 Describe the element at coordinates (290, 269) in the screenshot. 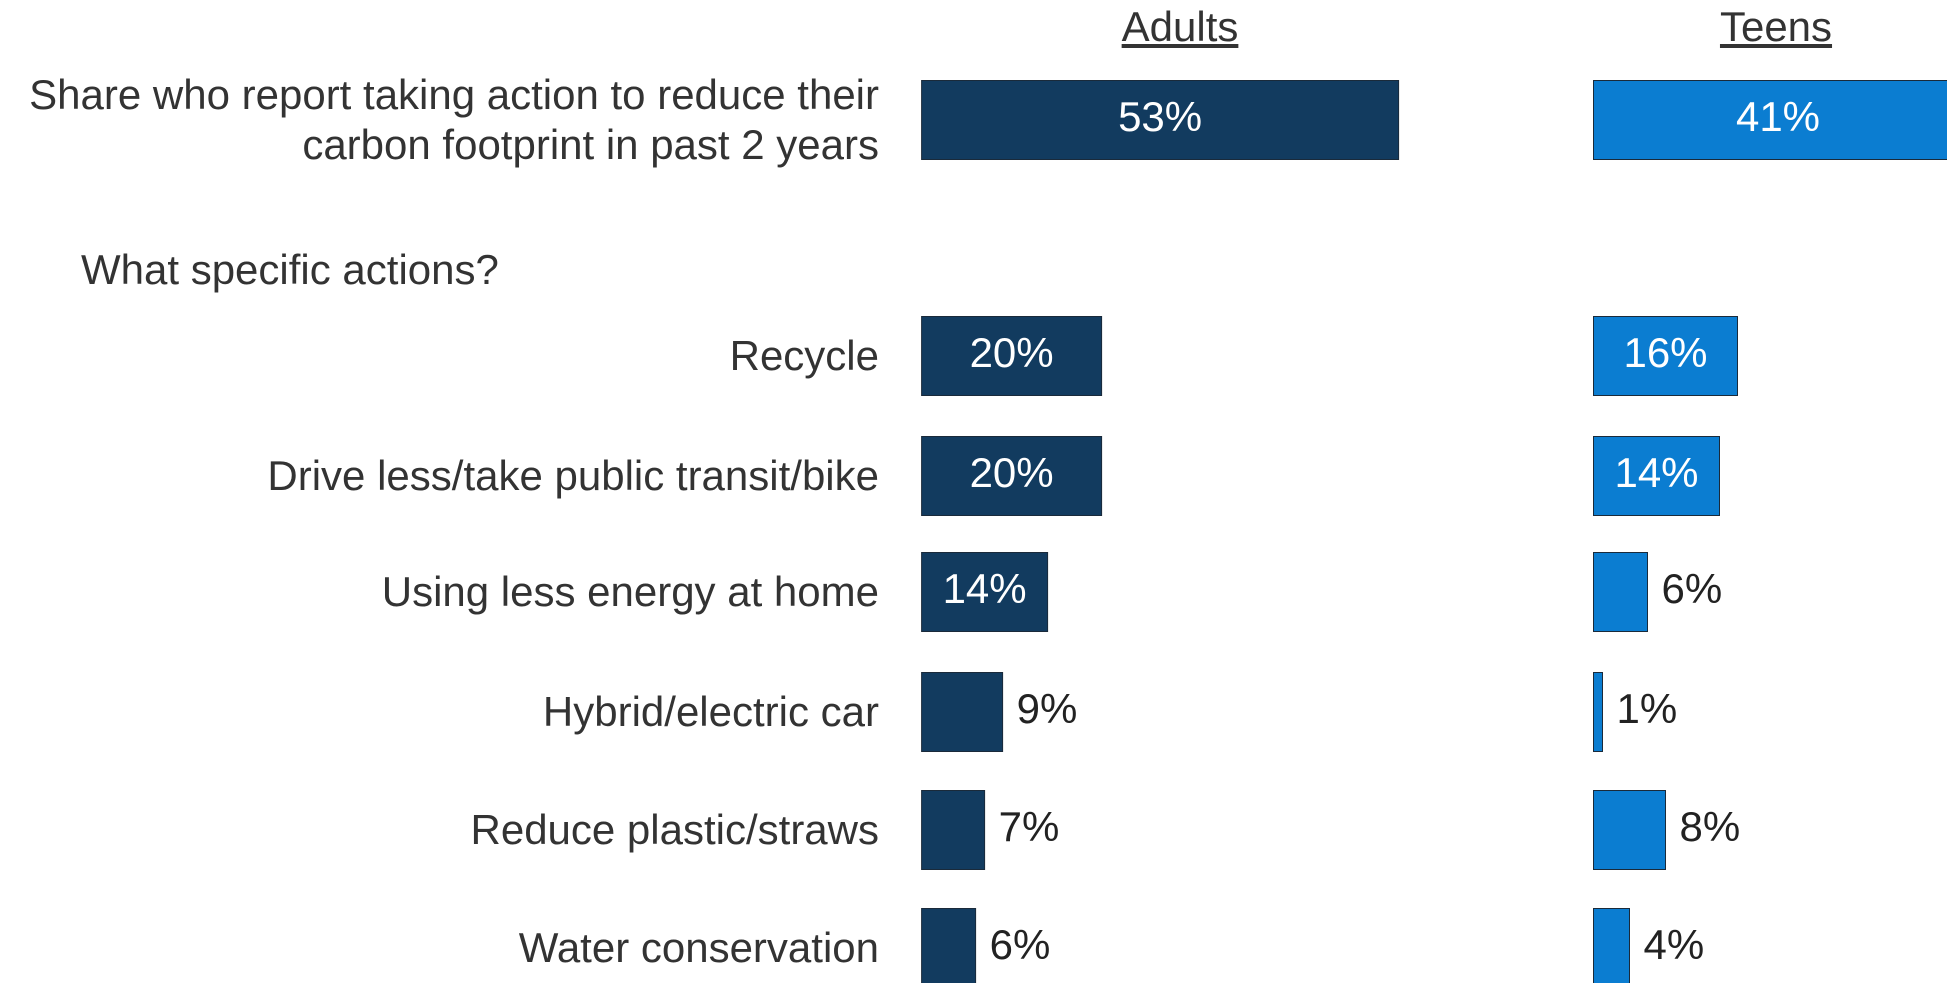

I see `annotation: What specific actions?` at that location.